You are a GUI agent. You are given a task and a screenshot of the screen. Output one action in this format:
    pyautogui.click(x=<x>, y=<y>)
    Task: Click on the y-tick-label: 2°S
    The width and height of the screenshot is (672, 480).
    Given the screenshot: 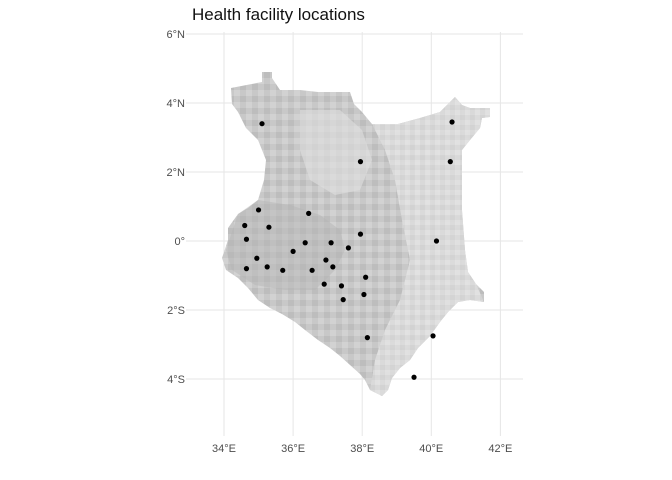 What is the action you would take?
    pyautogui.click(x=176, y=311)
    